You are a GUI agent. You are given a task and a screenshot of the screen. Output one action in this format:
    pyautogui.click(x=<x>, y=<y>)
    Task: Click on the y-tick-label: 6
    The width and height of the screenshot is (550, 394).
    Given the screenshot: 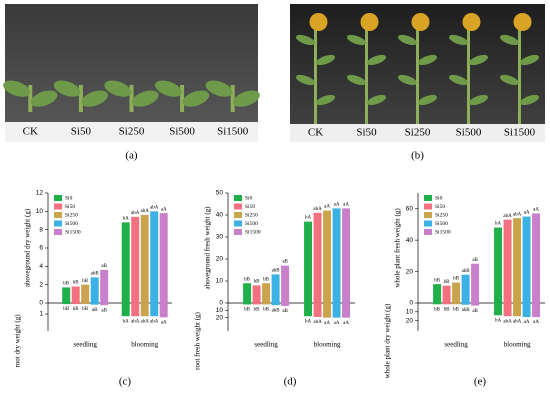 What is the action you would take?
    pyautogui.click(x=41, y=248)
    